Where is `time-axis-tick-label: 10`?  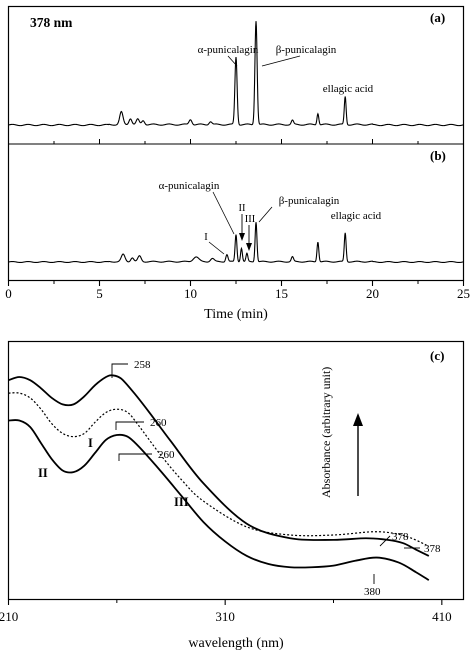
time-axis-tick-label: 10 is located at coordinates (190, 293).